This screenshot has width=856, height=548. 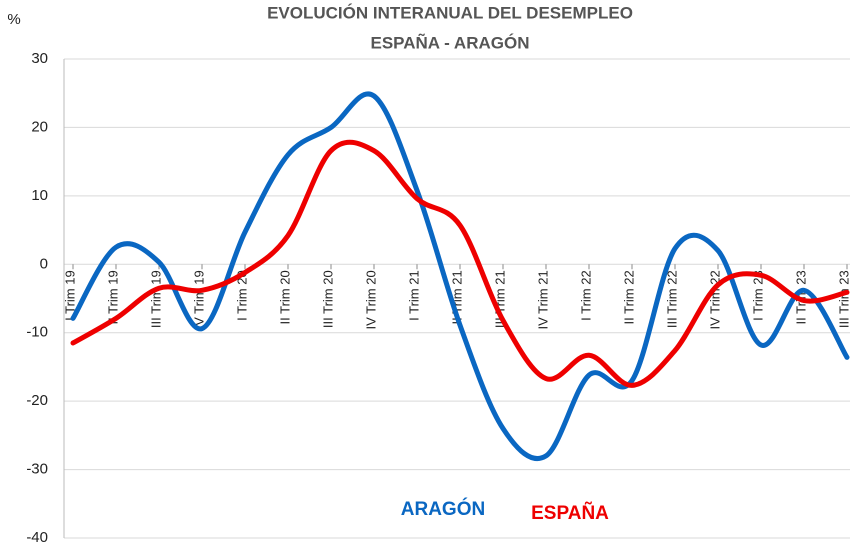 What do you see at coordinates (37, 537) in the screenshot?
I see `y-tick-label: -40` at bounding box center [37, 537].